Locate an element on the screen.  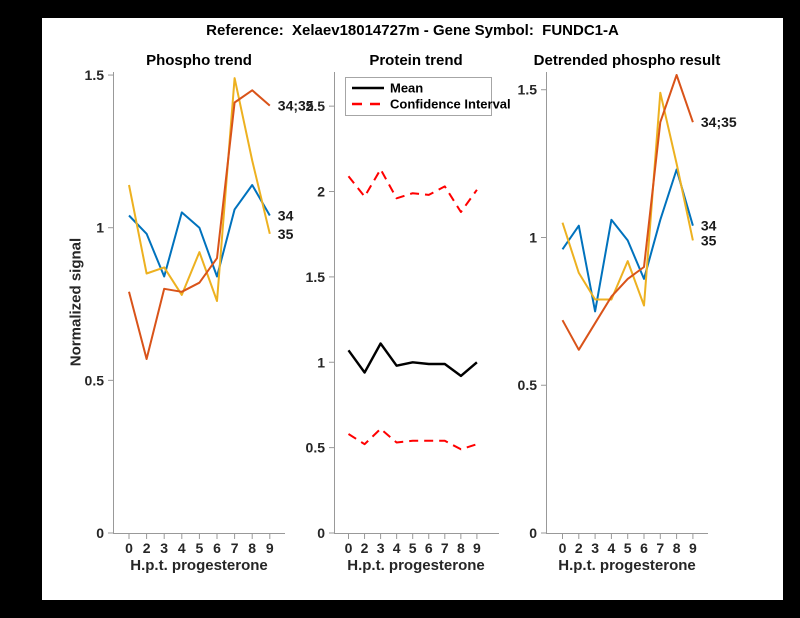
panel-title-phospho-trend: Phospho trend is located at coordinates (199, 60).